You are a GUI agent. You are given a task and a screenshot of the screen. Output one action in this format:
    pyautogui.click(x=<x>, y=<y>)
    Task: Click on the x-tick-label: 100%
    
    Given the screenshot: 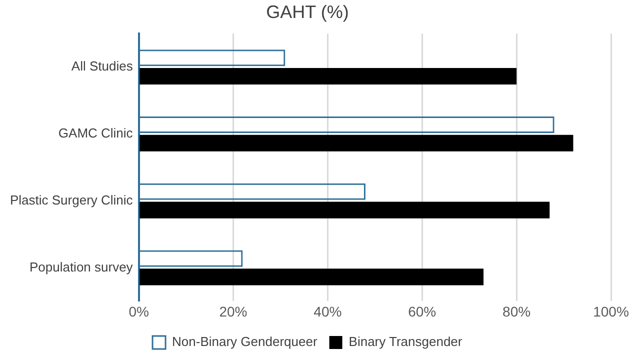 What is the action you would take?
    pyautogui.click(x=611, y=311)
    